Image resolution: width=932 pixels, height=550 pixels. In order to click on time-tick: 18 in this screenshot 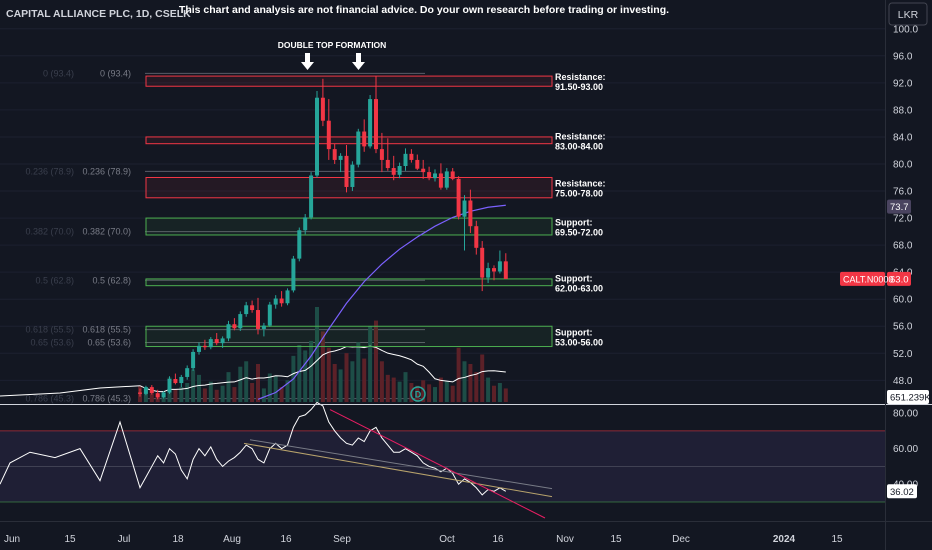, I will do `click(178, 539)`.